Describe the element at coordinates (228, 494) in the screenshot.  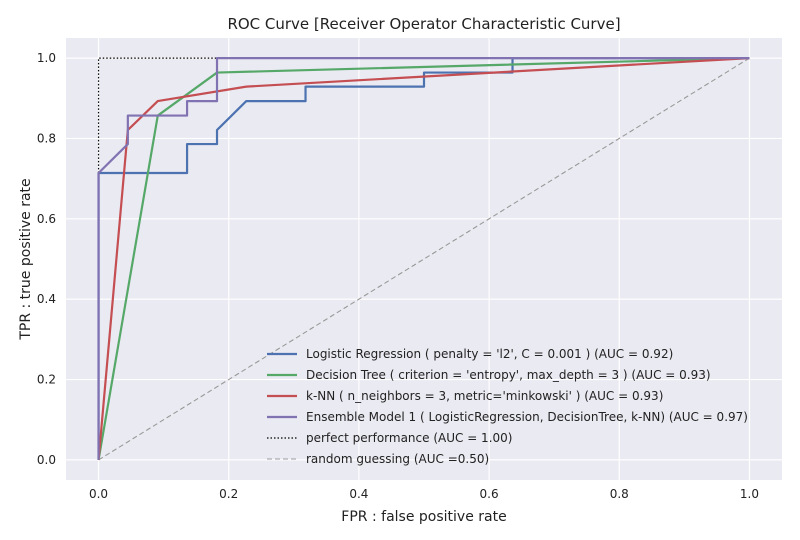
I see `x-tick-label: 0.2` at that location.